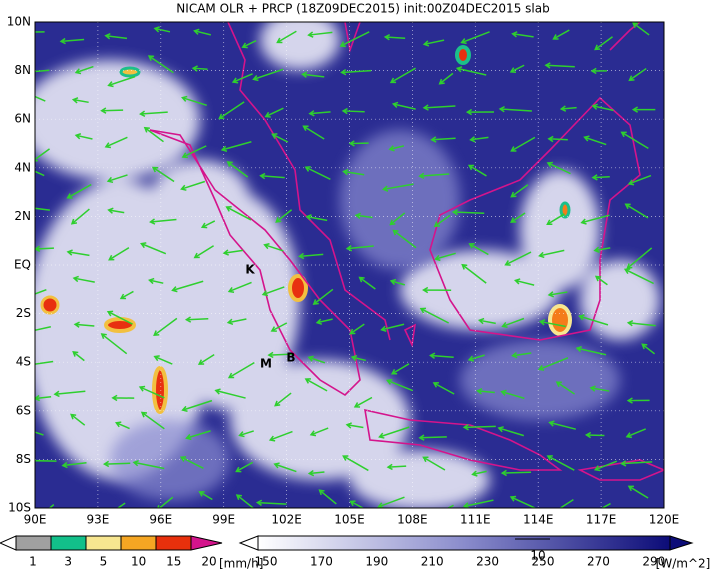 The width and height of the screenshot is (726, 571). I want to click on olr-legend-label: 190, so click(376, 562).